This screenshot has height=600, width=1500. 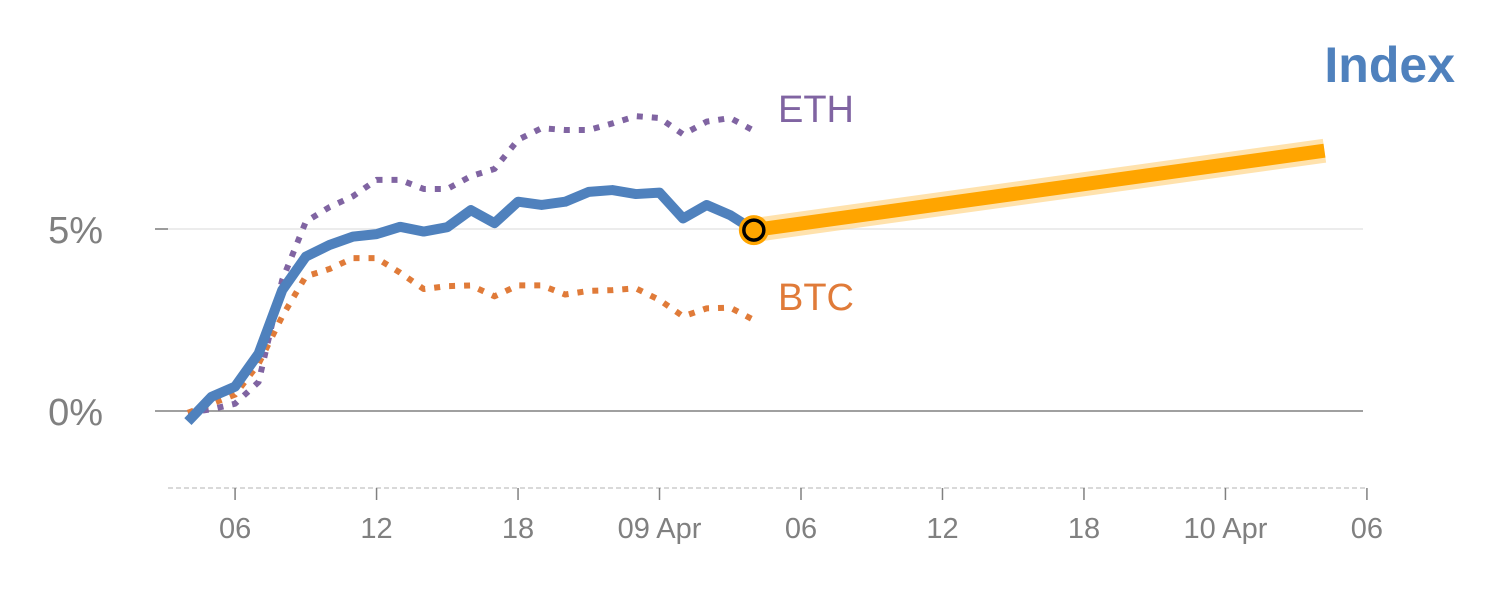 I want to click on series-label-btc: BTC, so click(x=816, y=298).